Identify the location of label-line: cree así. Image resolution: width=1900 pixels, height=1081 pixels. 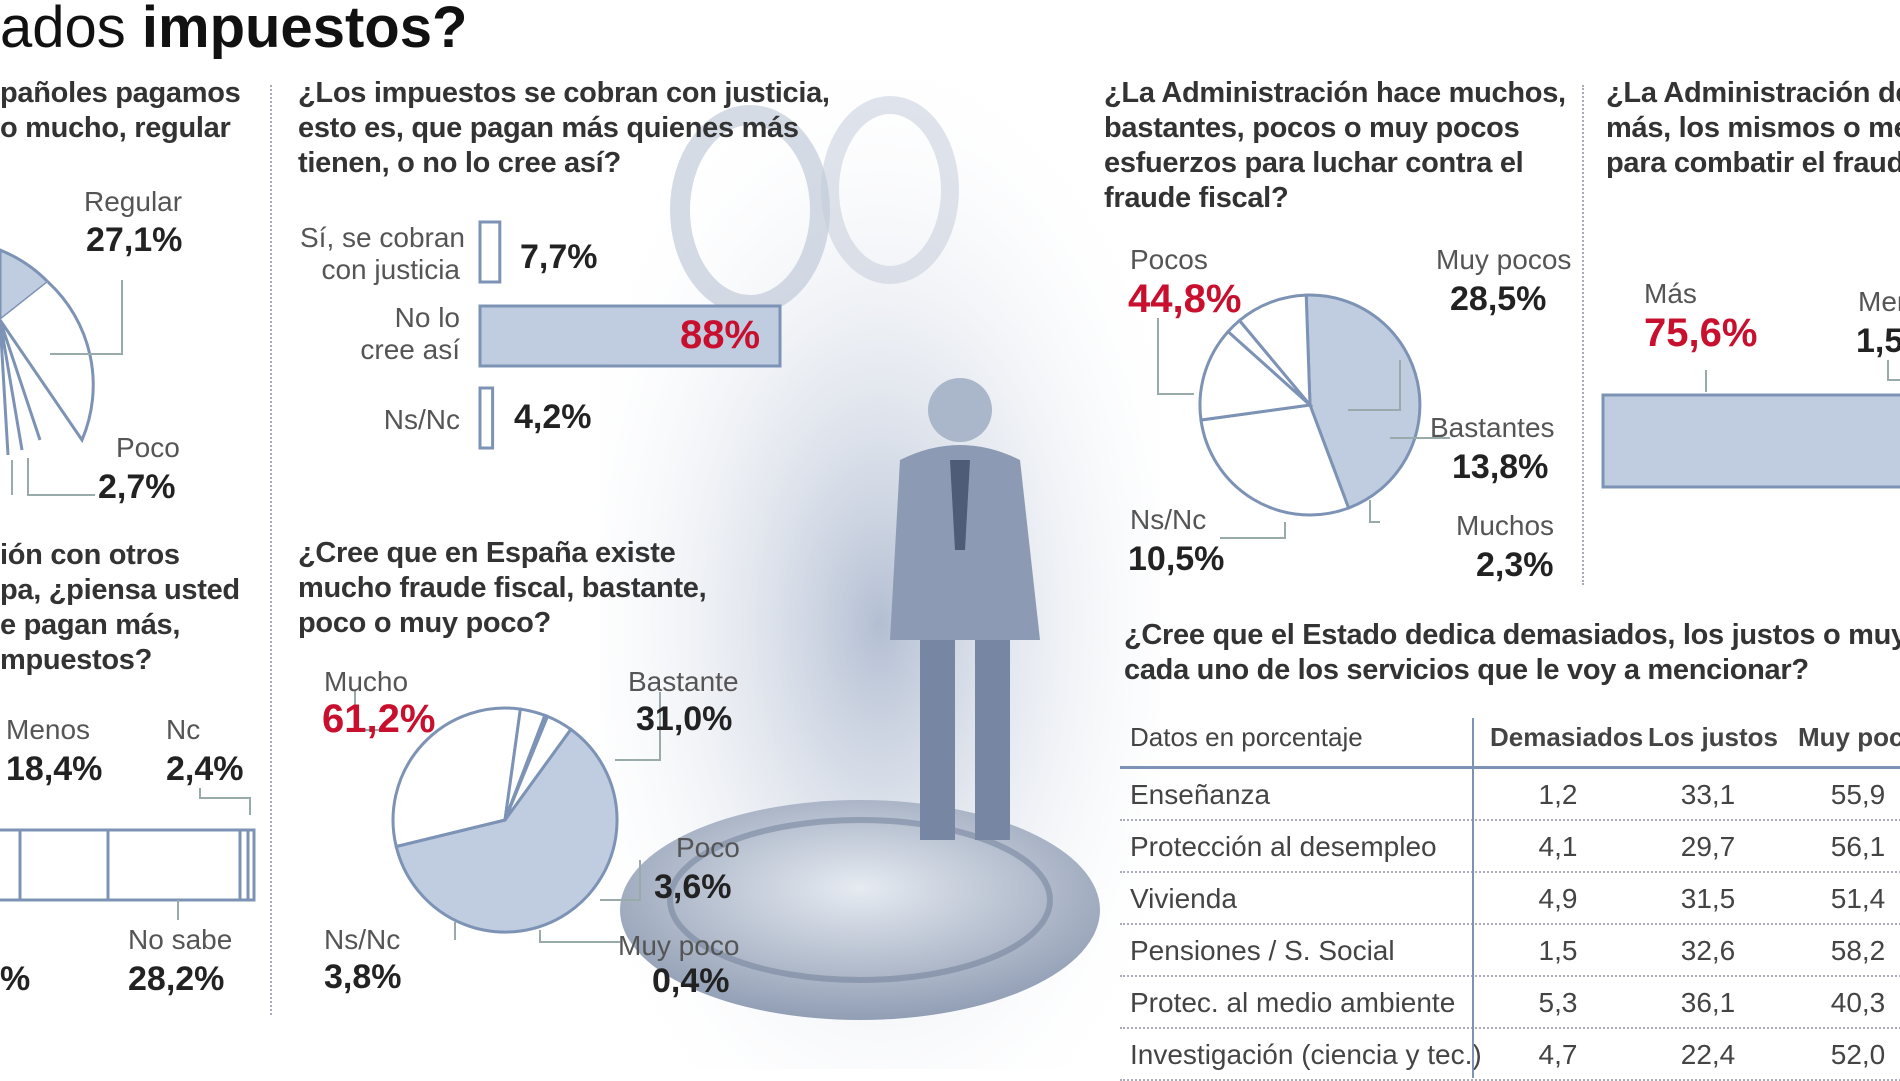
(410, 349).